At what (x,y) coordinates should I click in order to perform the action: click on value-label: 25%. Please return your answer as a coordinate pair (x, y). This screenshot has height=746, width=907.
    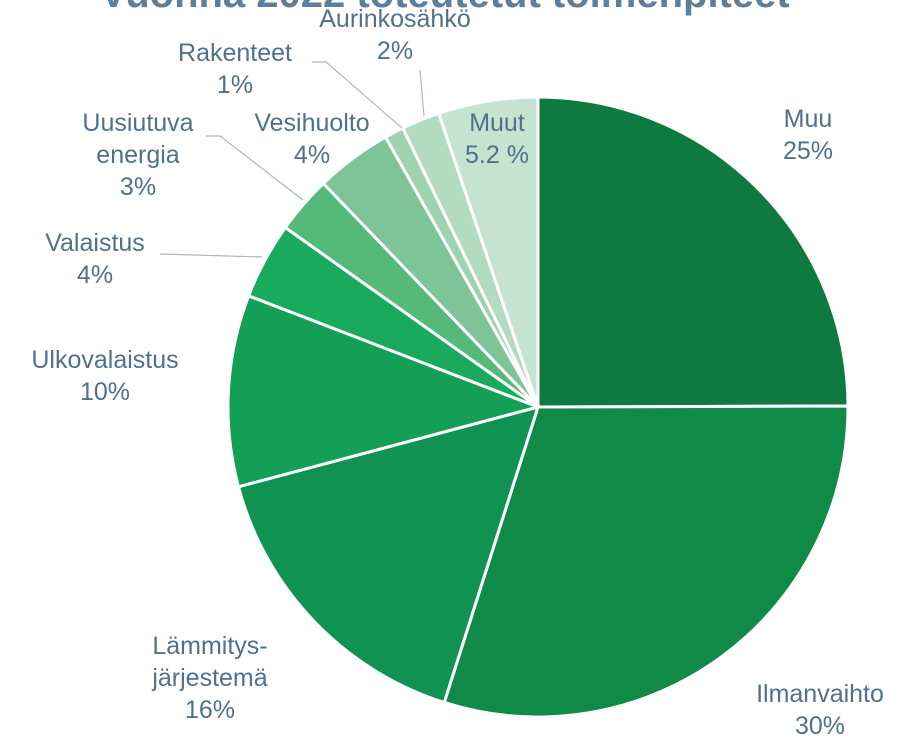
    Looking at the image, I should click on (808, 151).